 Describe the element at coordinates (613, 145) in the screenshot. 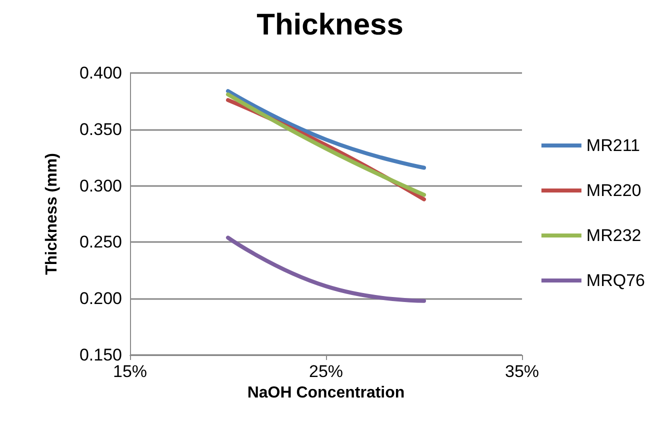

I see `legend-label: MR211` at that location.